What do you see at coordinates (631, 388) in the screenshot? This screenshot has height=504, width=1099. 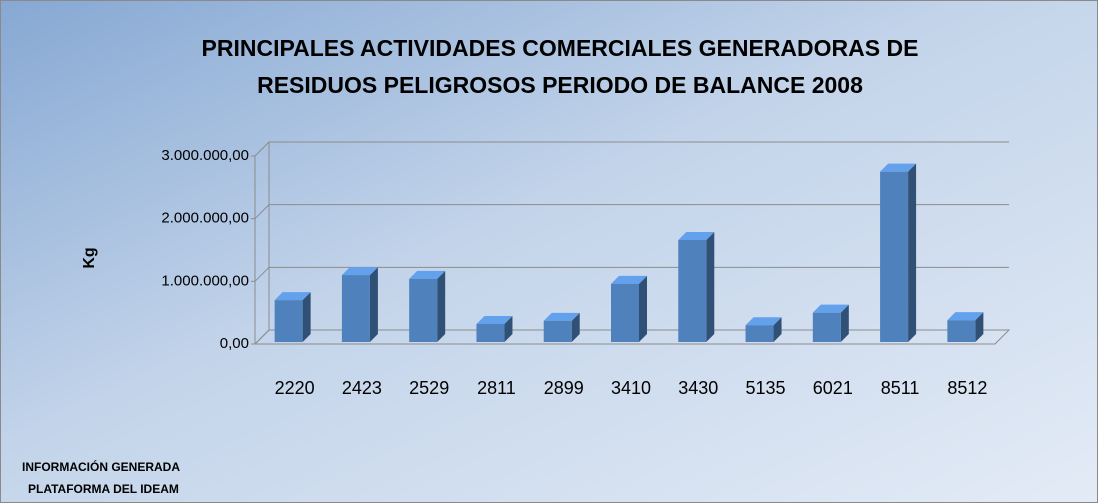 I see `x-tick-label: 3410` at bounding box center [631, 388].